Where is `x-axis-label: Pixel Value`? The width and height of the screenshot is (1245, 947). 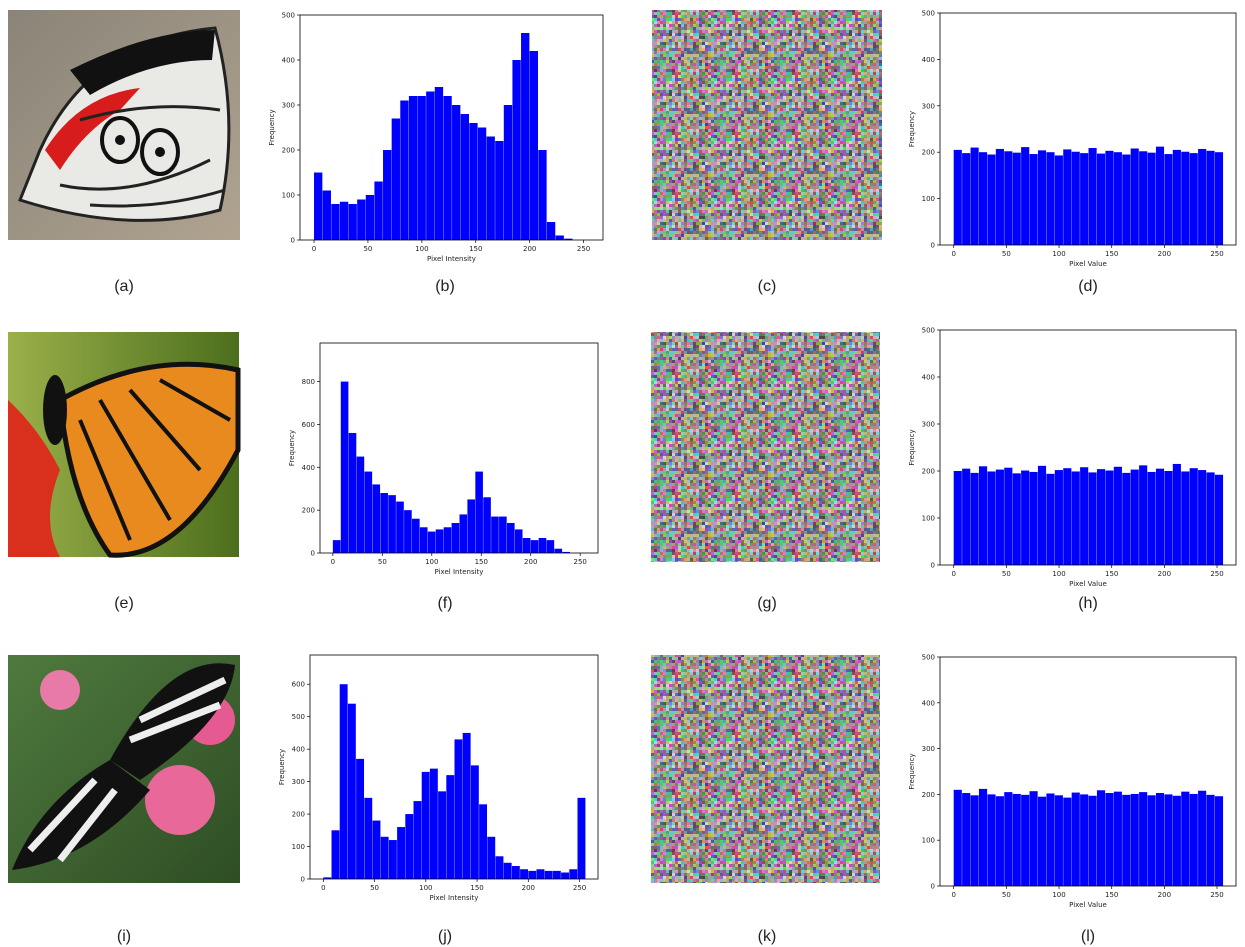
x-axis-label: Pixel Value is located at coordinates (1088, 905).